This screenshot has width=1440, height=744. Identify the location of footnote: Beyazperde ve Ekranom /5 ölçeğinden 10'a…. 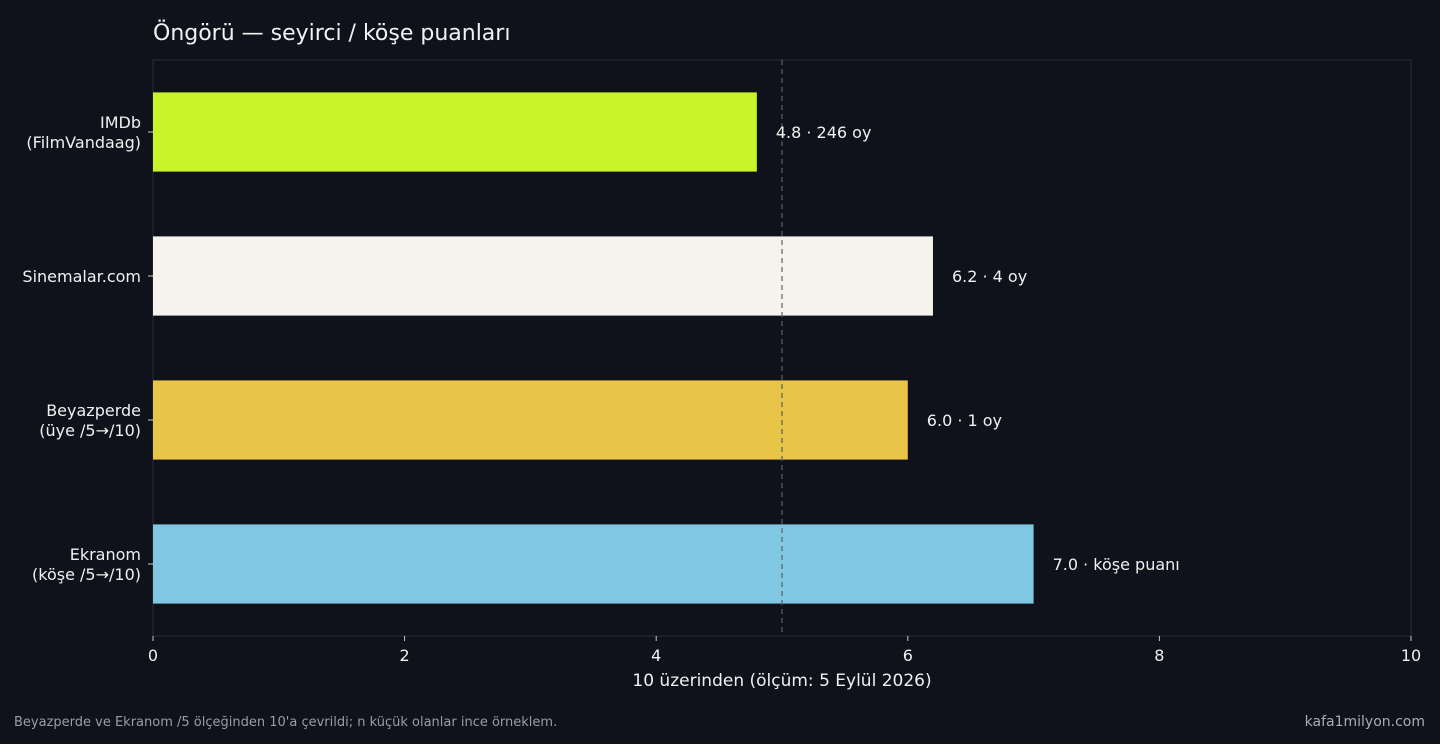
(286, 722).